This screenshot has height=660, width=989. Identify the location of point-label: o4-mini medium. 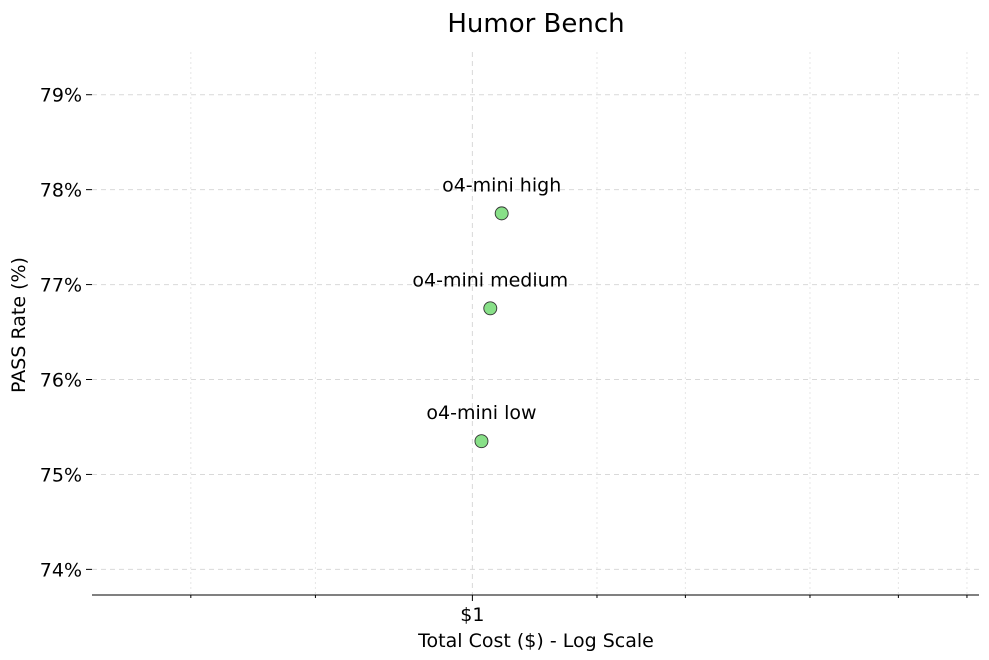
(490, 280).